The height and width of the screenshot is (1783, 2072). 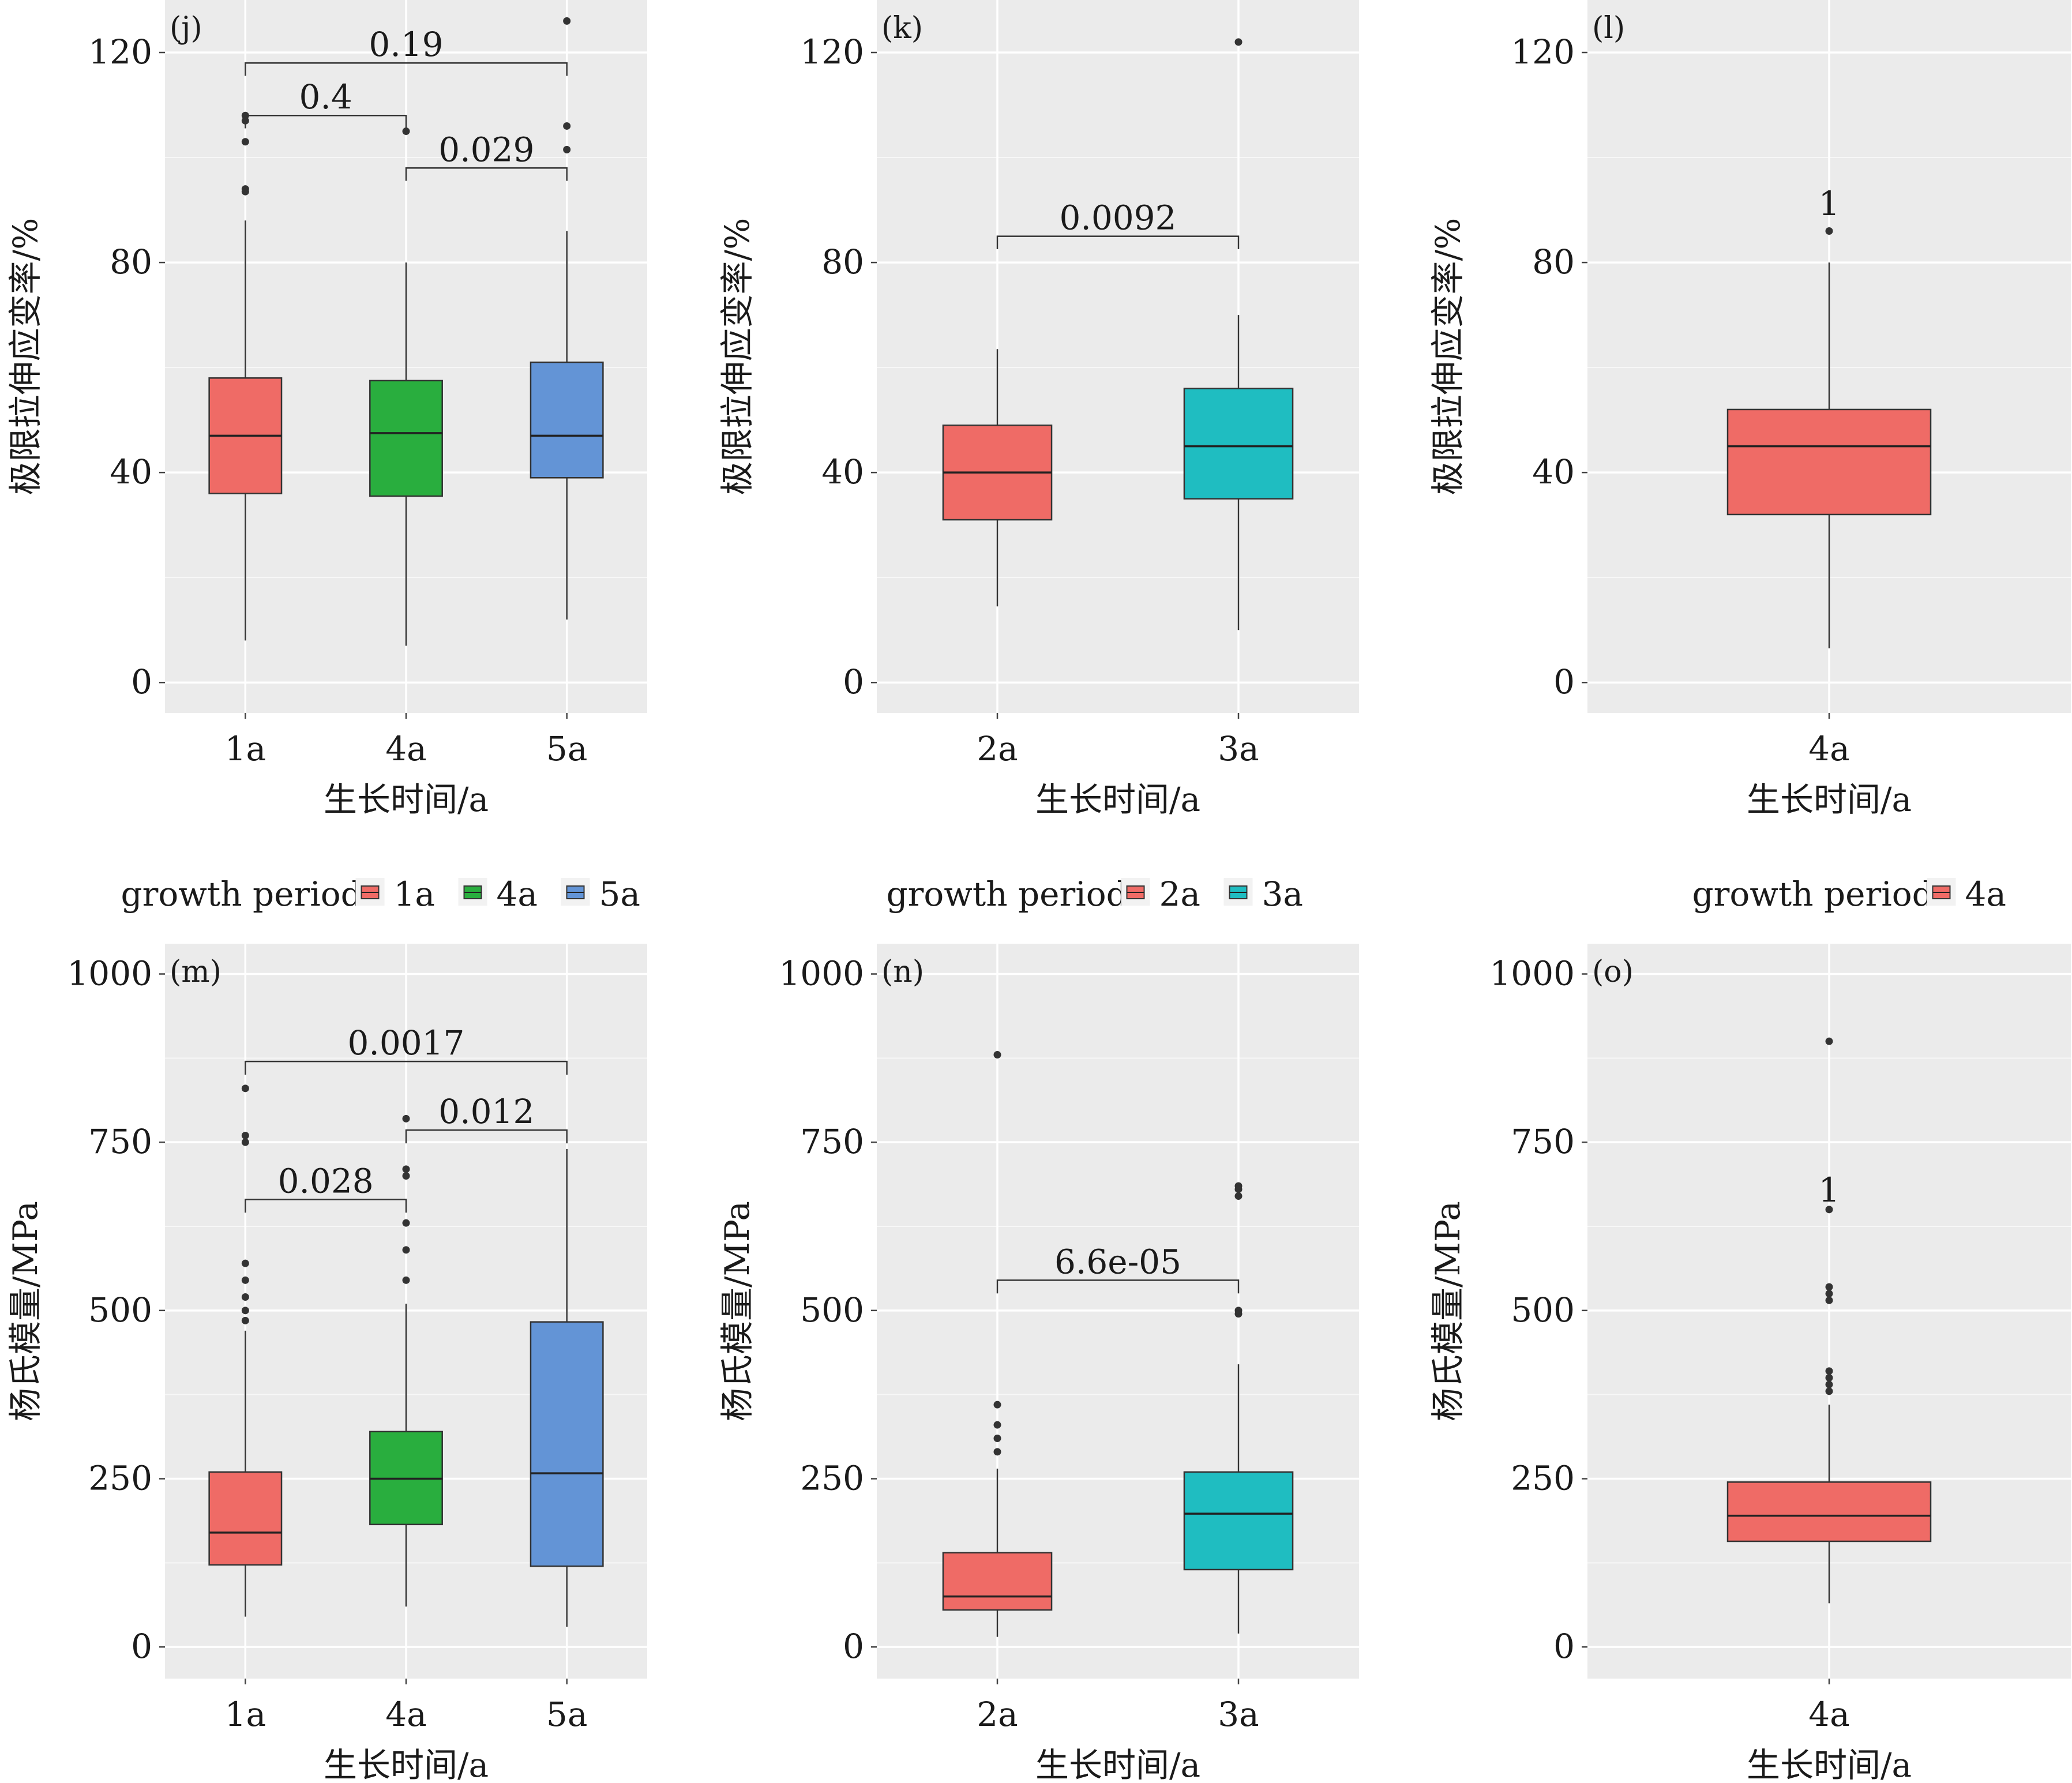 What do you see at coordinates (131, 471) in the screenshot?
I see `y-tick-label: 40` at bounding box center [131, 471].